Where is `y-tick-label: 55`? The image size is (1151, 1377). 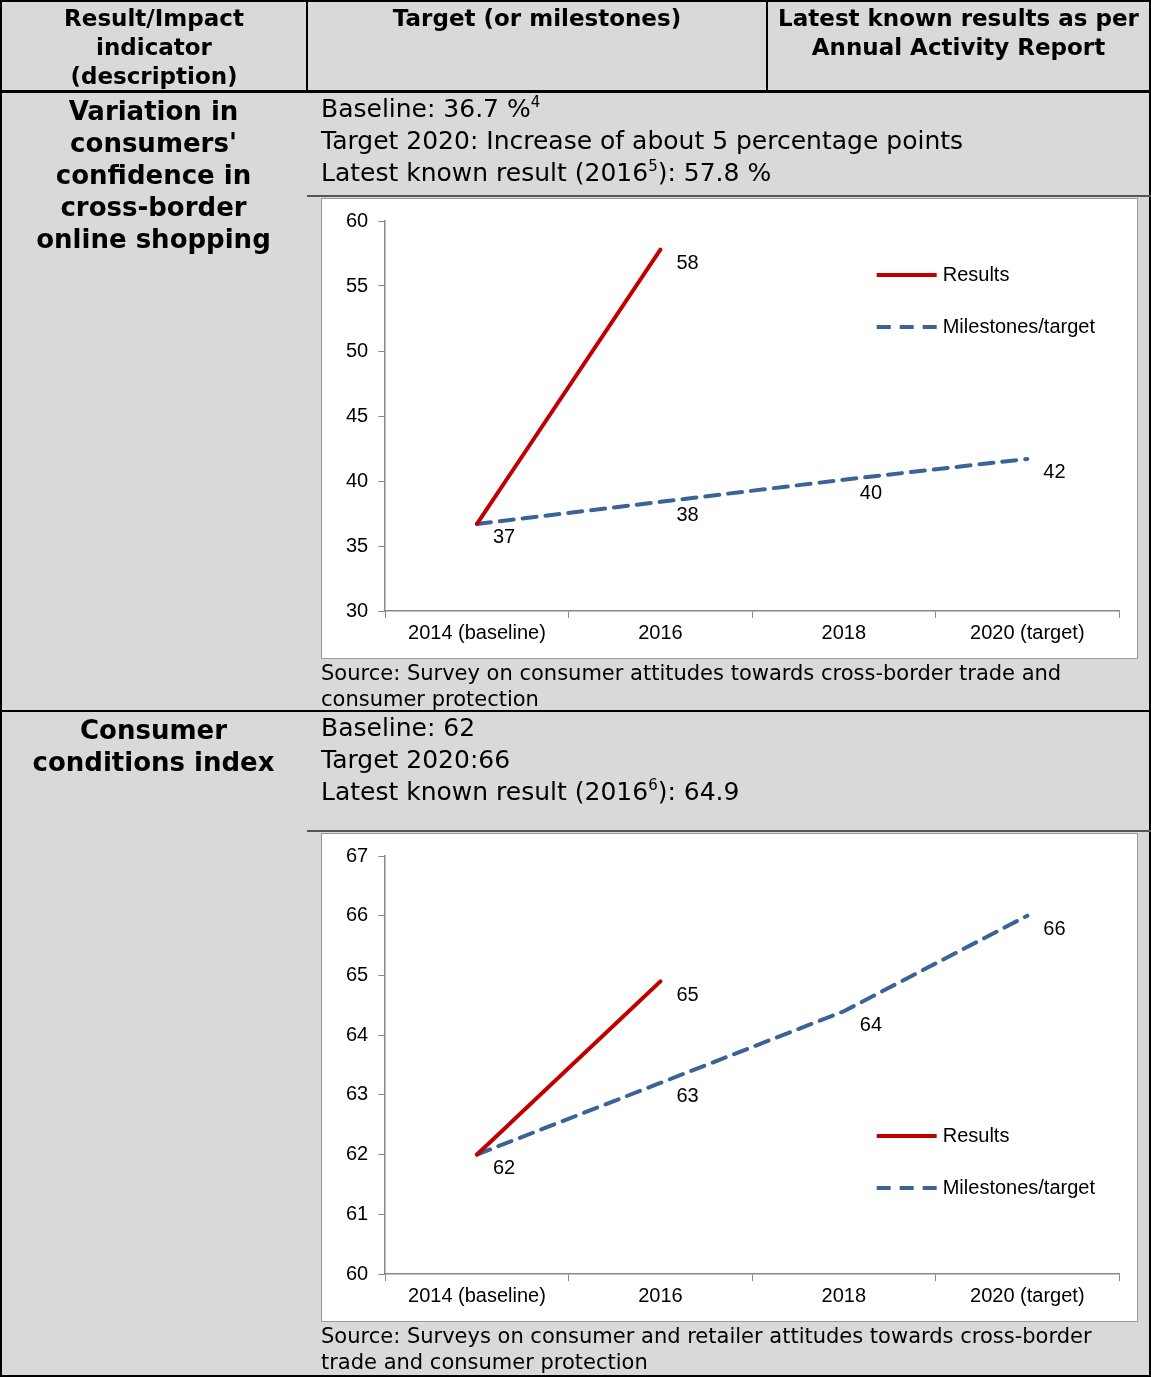 y-tick-label: 55 is located at coordinates (357, 284).